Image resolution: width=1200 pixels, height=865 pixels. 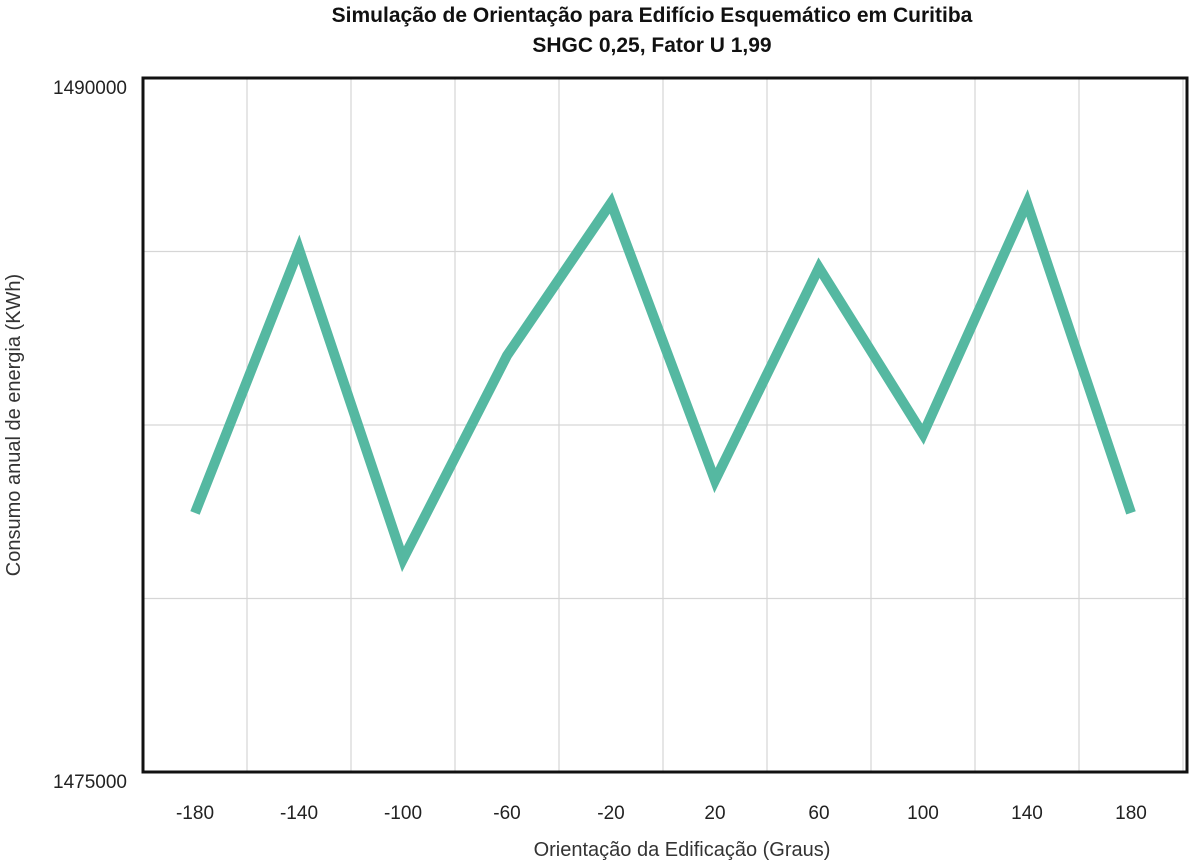 I want to click on x-tick-label: -20, so click(x=610, y=813).